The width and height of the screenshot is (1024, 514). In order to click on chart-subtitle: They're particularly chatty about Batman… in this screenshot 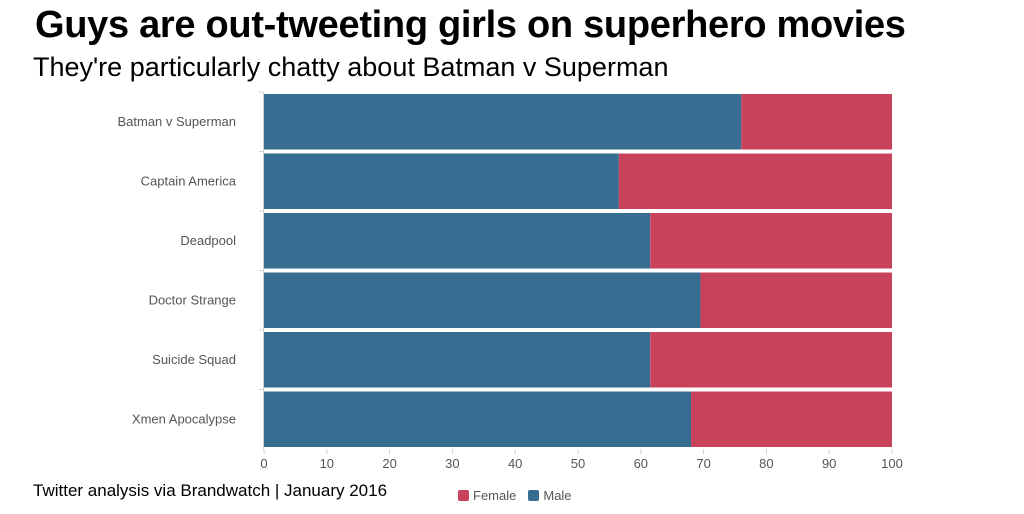, I will do `click(351, 67)`.